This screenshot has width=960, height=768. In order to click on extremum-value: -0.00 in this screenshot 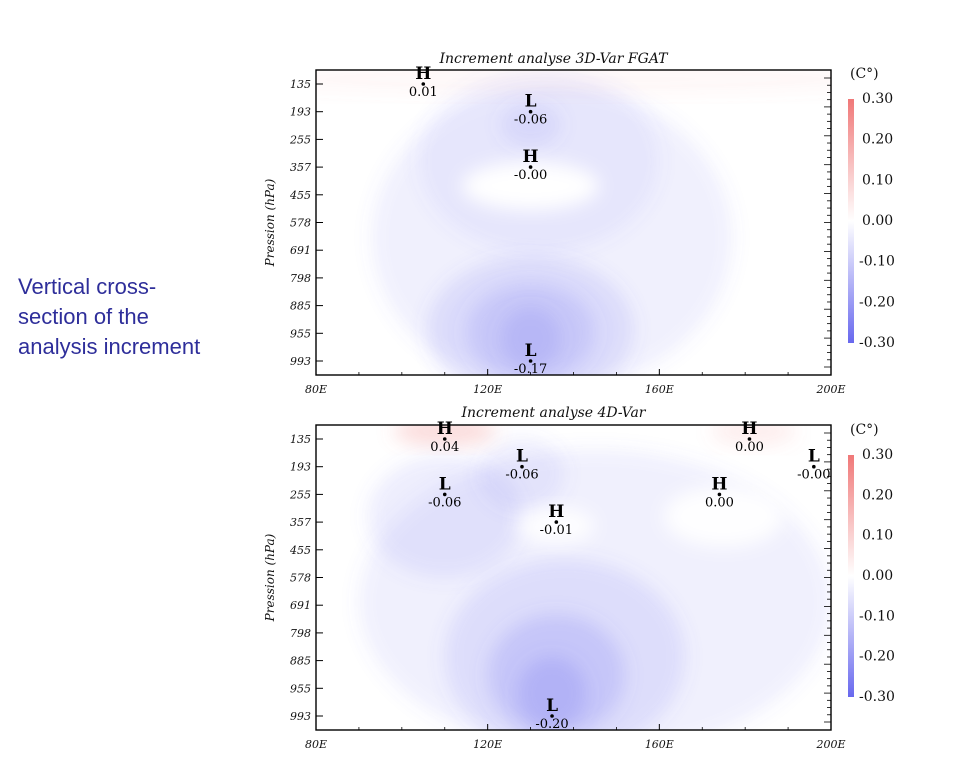, I will do `click(813, 475)`.